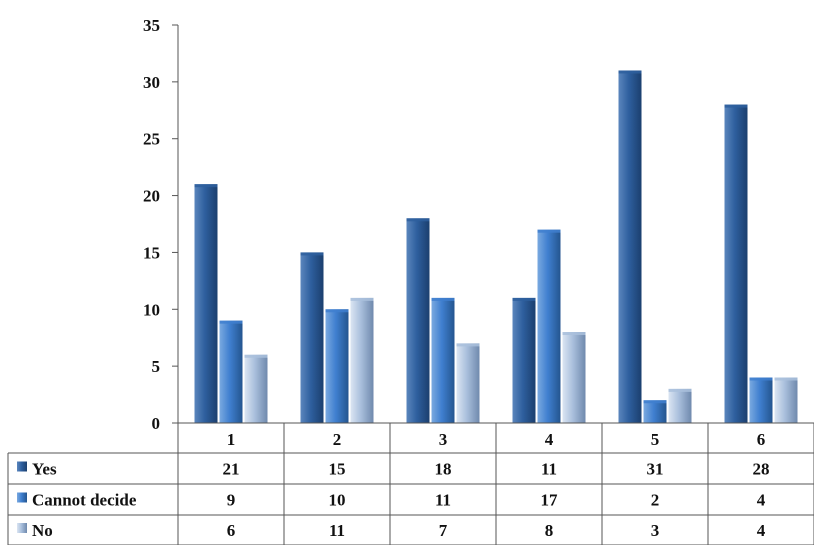 This screenshot has height=545, width=814. I want to click on y-tick-label: 25, so click(151, 139).